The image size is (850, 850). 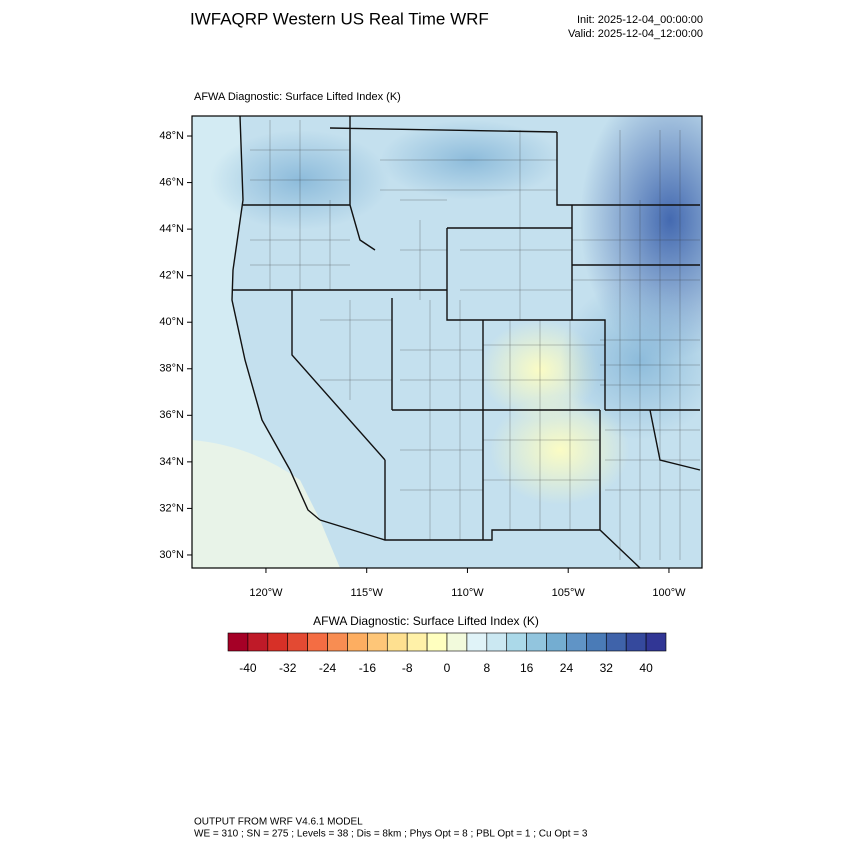 I want to click on colorbar-label: 24, so click(x=567, y=668).